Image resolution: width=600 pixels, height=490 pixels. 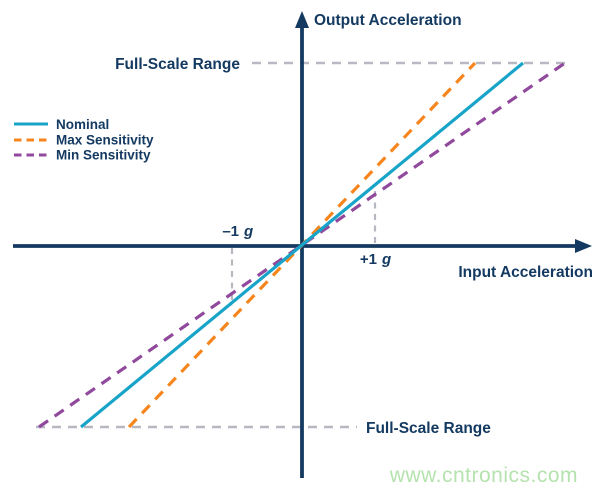 I want to click on full-scale-range-top-label: Full-Scale Range, so click(x=177, y=64).